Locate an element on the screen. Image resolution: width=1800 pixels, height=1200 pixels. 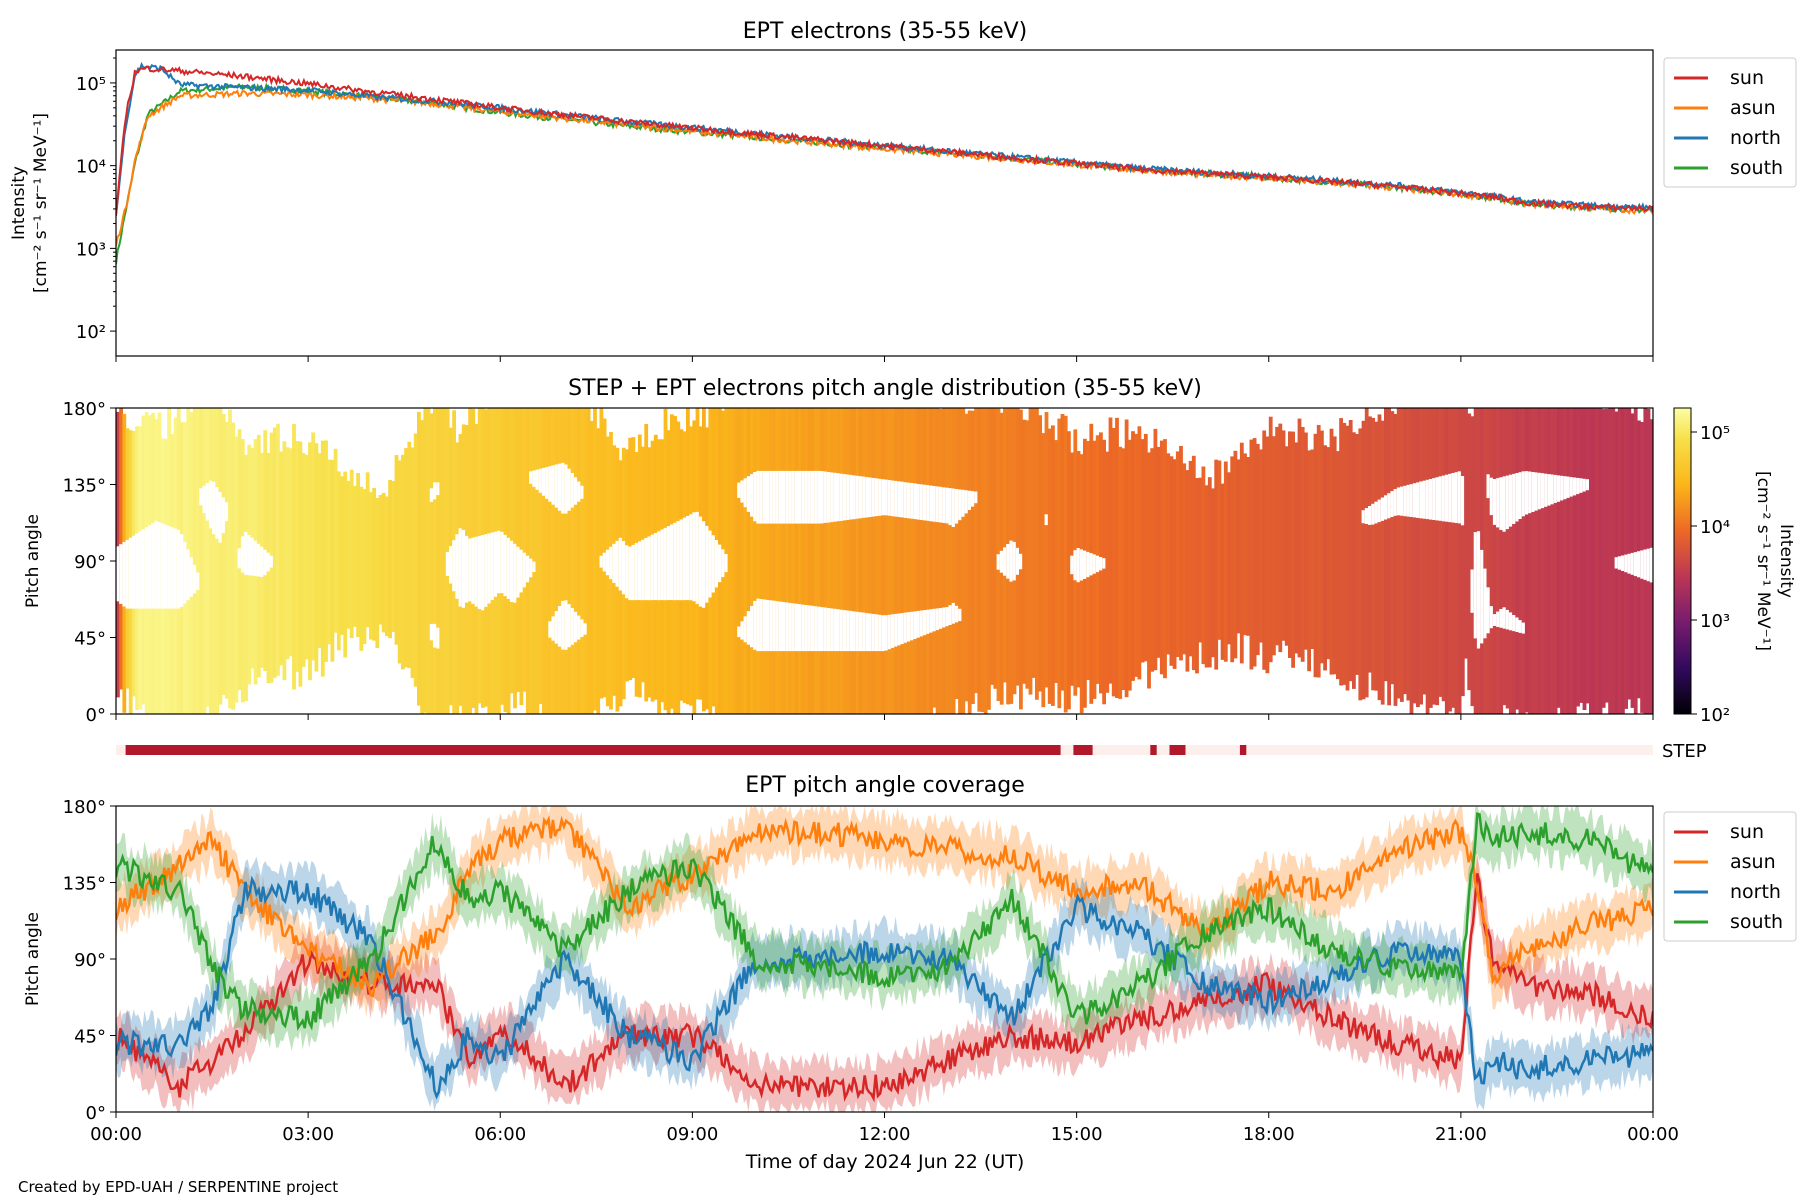
y-tick-label: 10⁵ is located at coordinates (91, 84).